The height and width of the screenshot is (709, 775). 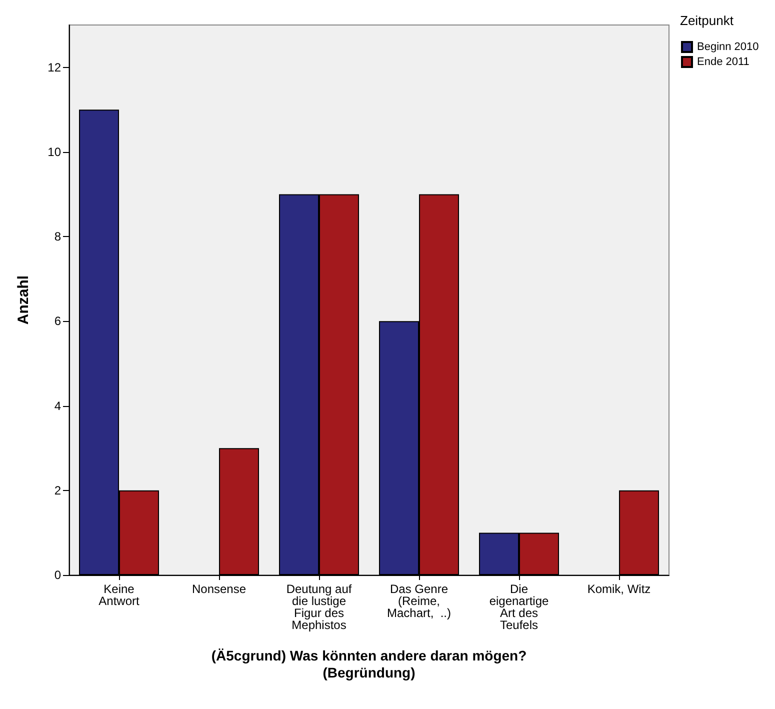 I want to click on legend-title: Zeitpunkt, so click(x=707, y=20).